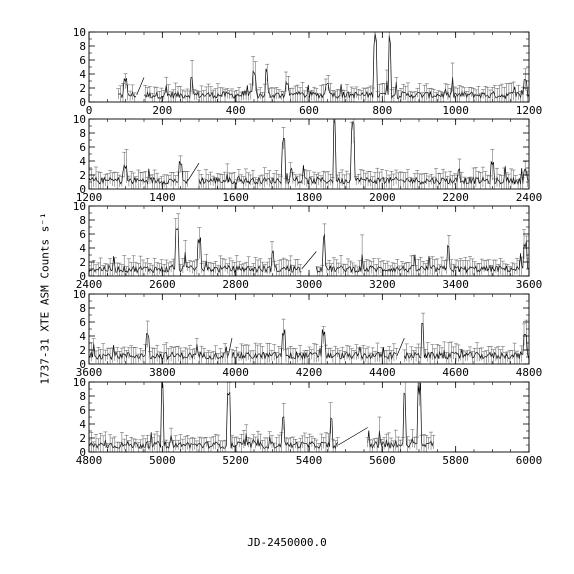  Describe the element at coordinates (455, 110) in the screenshot. I see `x-tick-label: 1000` at that location.